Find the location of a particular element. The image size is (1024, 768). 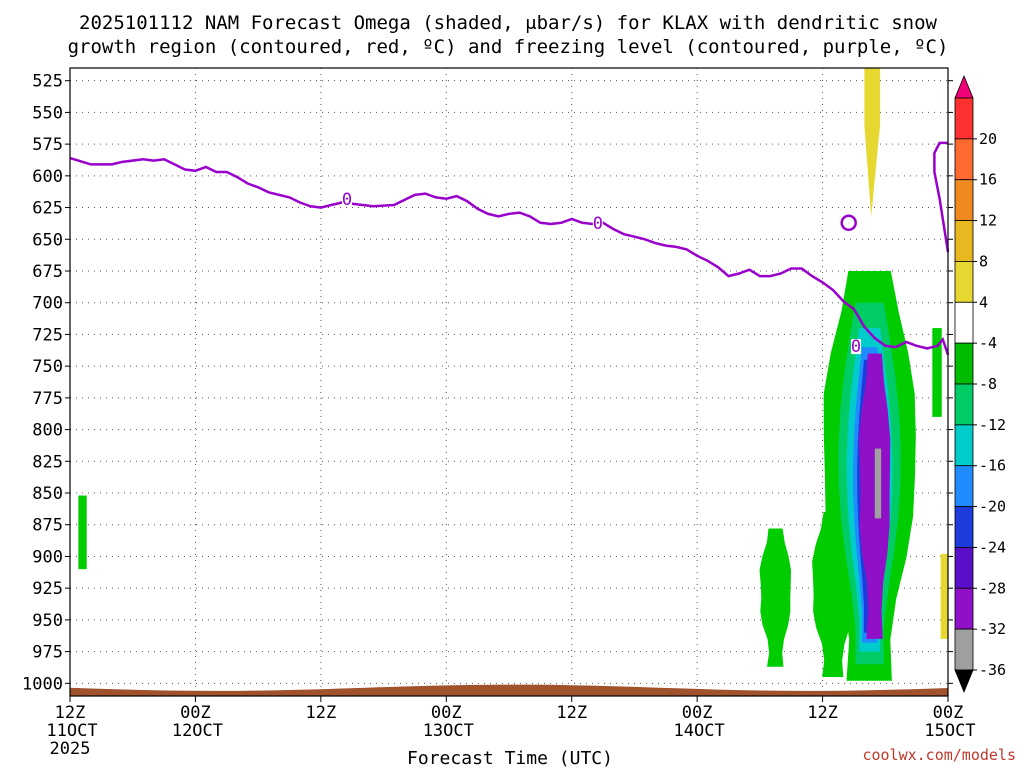

y-tick-label: 675 is located at coordinates (47, 272).